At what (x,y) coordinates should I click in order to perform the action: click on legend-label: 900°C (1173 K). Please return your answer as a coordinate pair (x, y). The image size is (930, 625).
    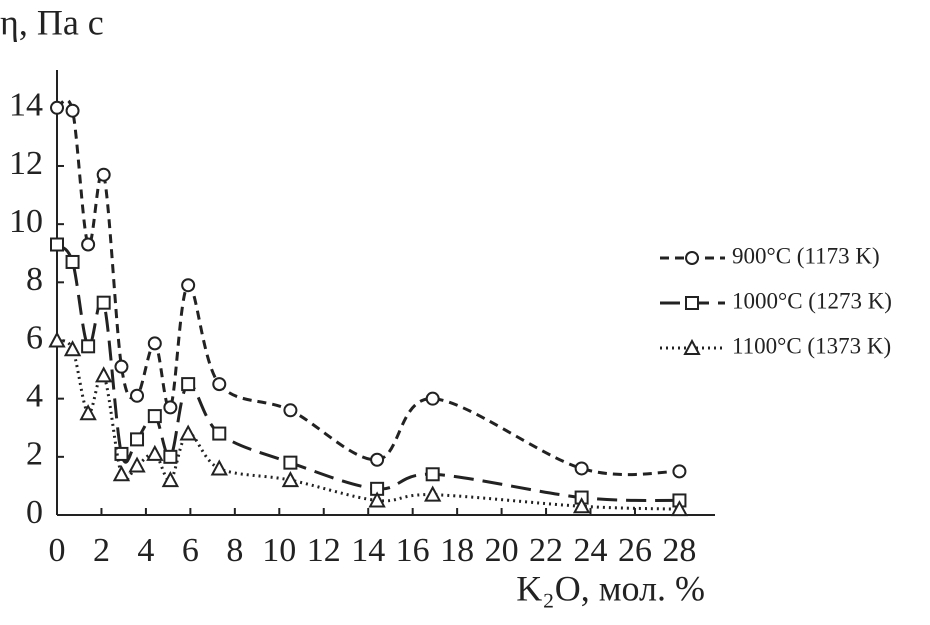
    Looking at the image, I should click on (806, 255).